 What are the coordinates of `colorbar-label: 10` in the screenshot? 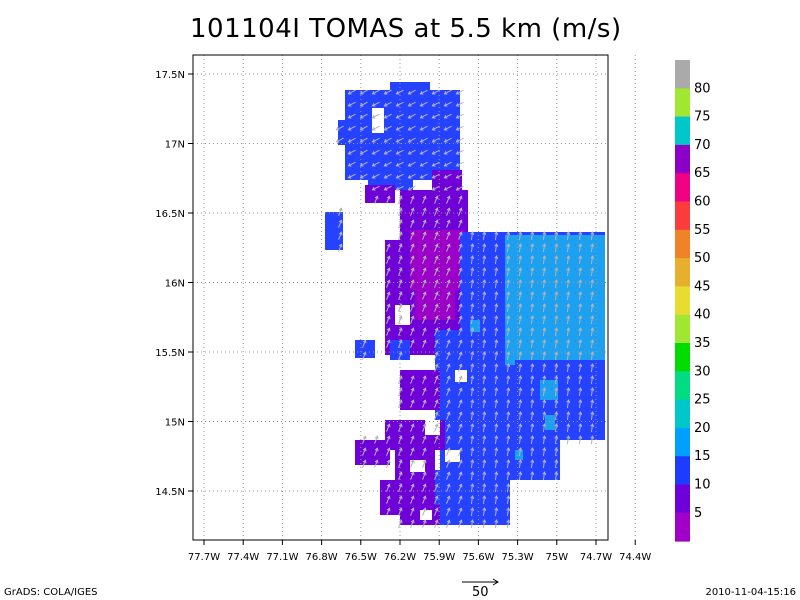 It's located at (702, 485).